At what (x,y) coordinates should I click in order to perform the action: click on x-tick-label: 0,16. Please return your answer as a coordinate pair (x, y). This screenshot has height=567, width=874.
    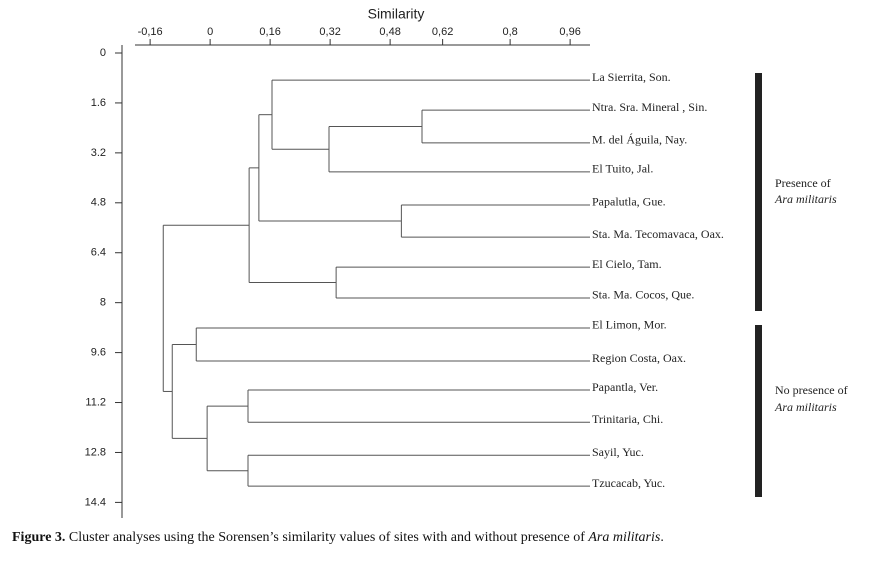
    Looking at the image, I should click on (269, 32).